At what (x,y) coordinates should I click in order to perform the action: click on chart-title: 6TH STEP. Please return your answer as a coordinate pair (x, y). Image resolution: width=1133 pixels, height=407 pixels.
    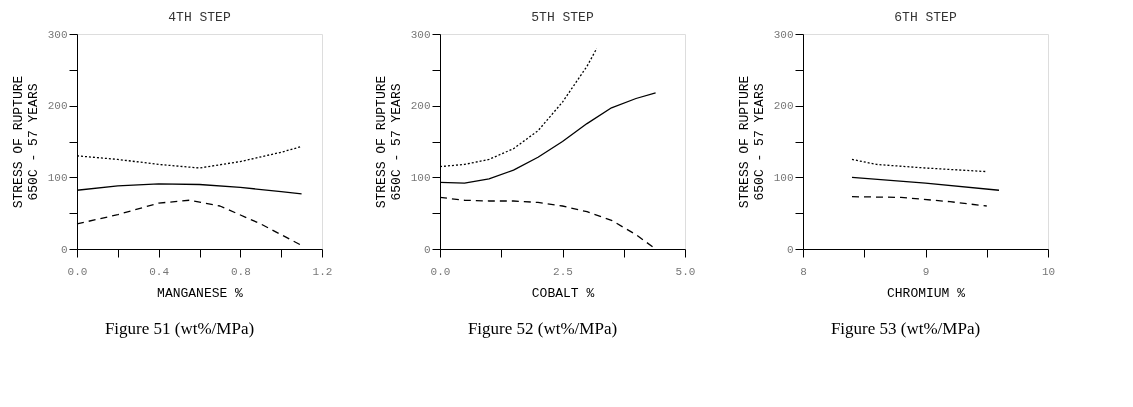
    Looking at the image, I should click on (925, 17).